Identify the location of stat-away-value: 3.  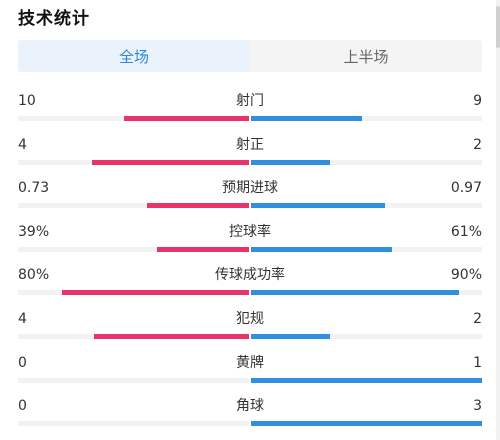
(477, 406).